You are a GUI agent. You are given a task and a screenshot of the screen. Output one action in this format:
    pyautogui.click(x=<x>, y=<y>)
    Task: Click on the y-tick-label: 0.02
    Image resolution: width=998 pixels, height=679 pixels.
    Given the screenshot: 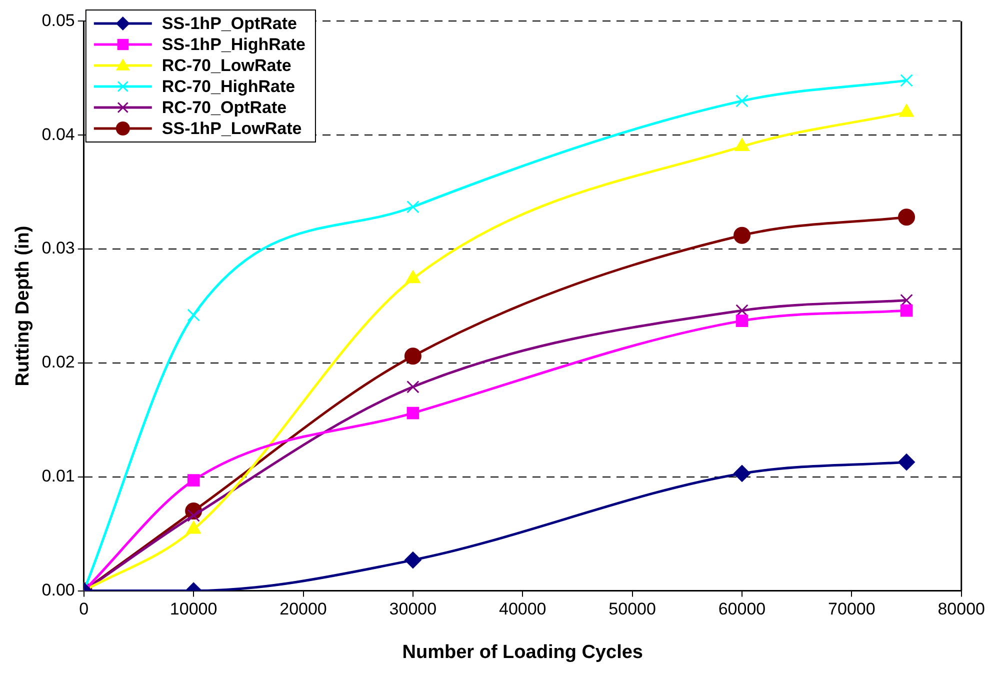 What is the action you would take?
    pyautogui.click(x=58, y=362)
    